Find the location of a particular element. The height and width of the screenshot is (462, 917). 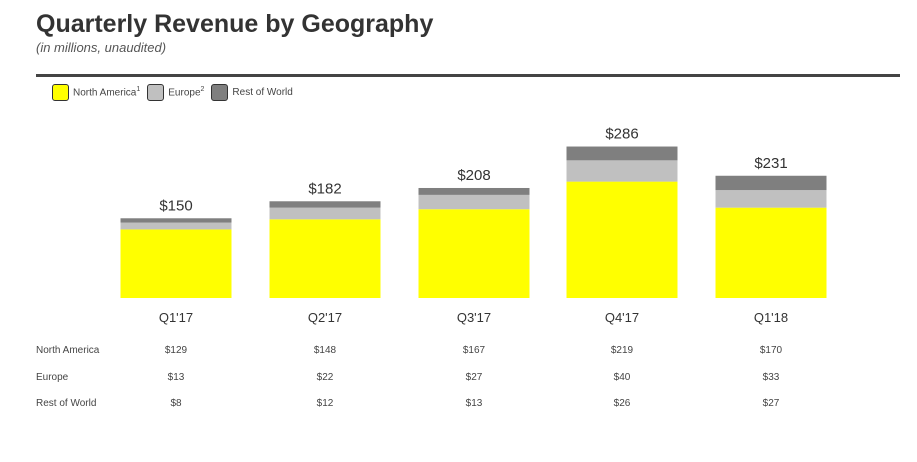

table-cell-north-america-q1-18: $170 is located at coordinates (771, 350).